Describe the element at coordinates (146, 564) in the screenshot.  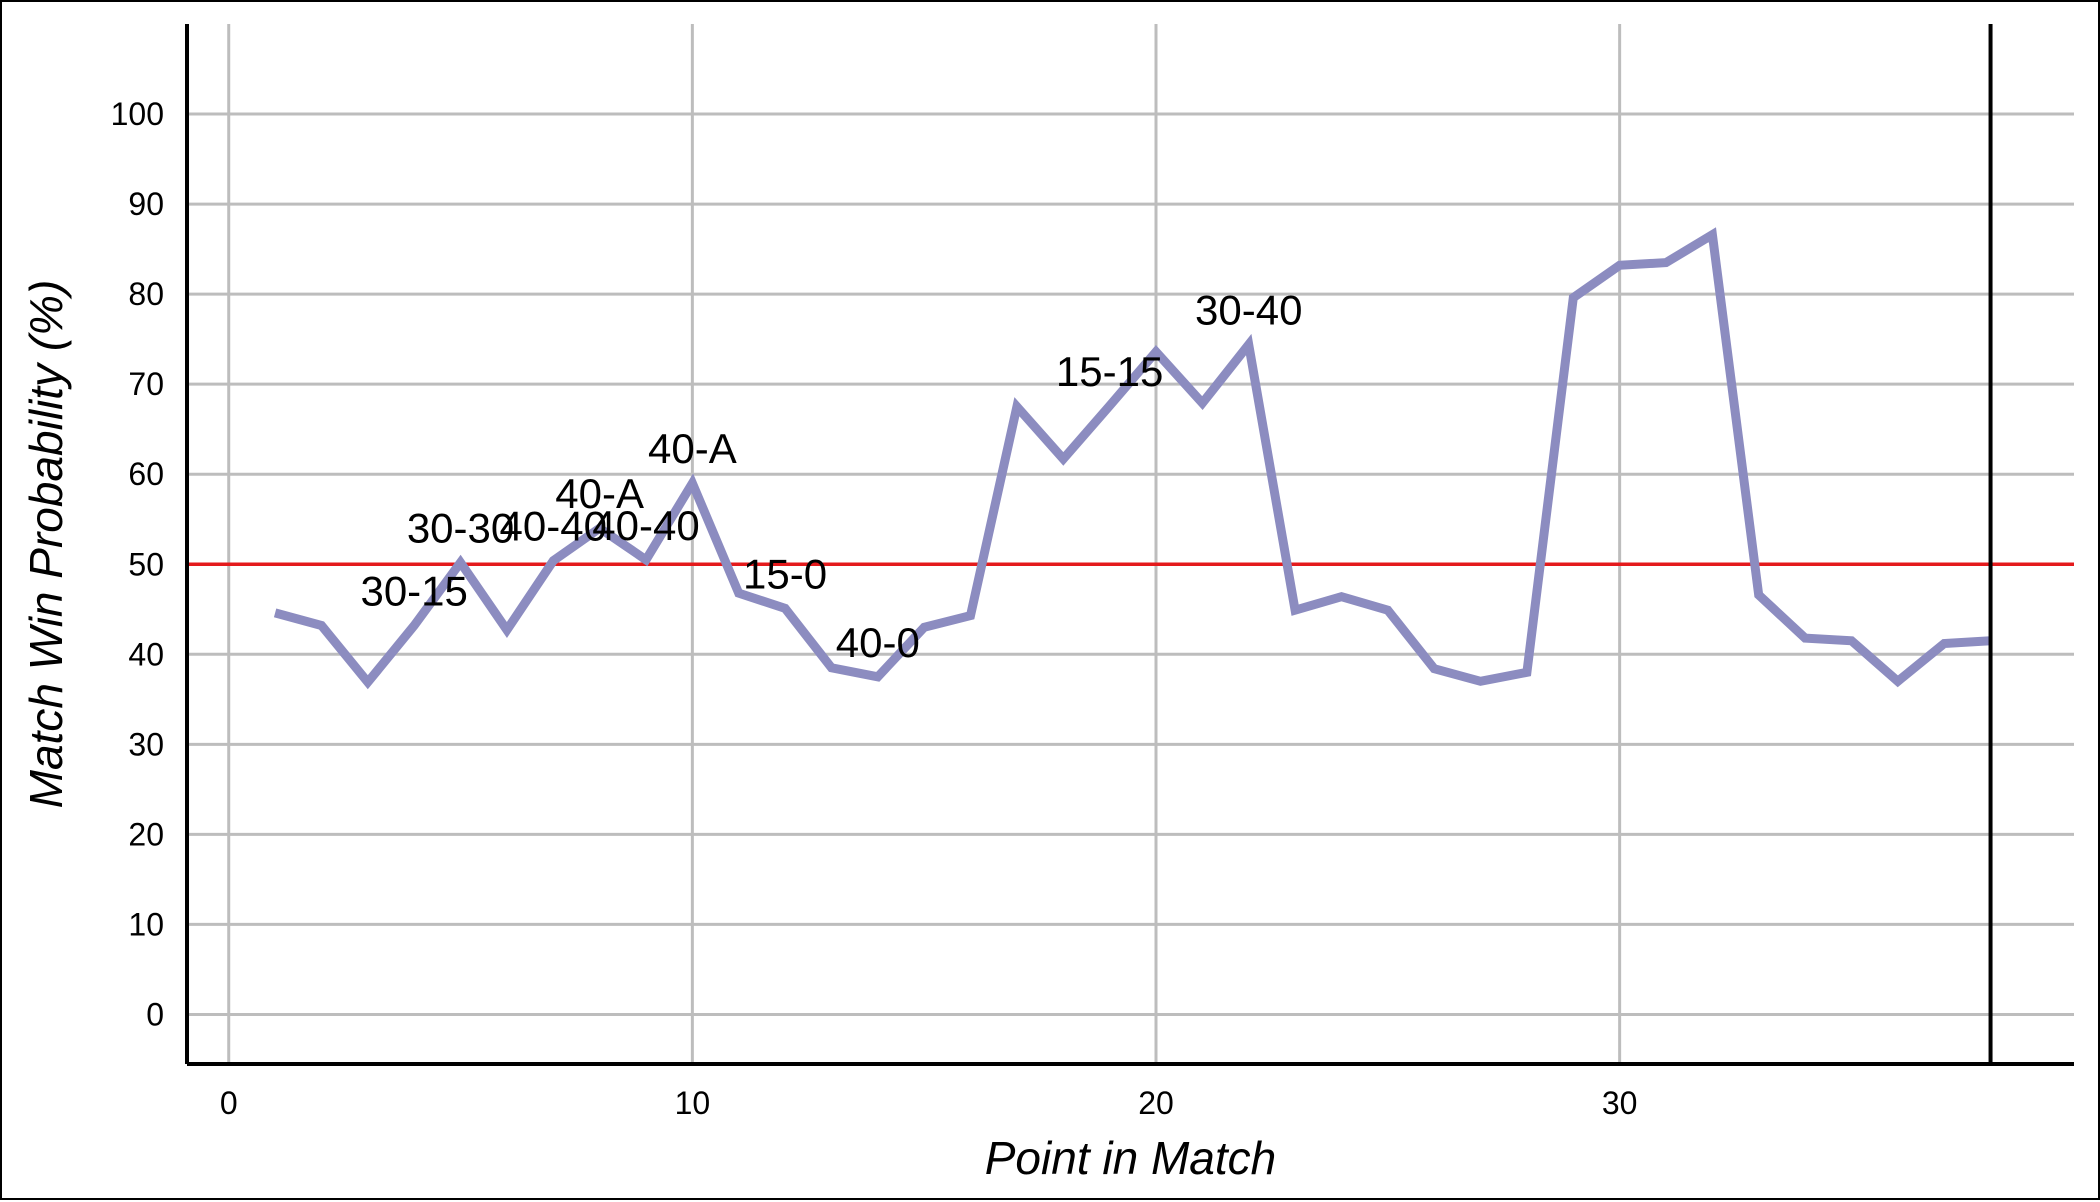
I see `y-tick-label-50: 50` at that location.